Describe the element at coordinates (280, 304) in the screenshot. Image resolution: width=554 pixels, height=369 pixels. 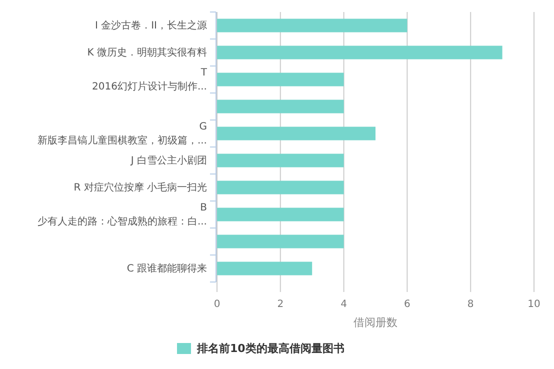
I see `x-tick-label: 2` at that location.